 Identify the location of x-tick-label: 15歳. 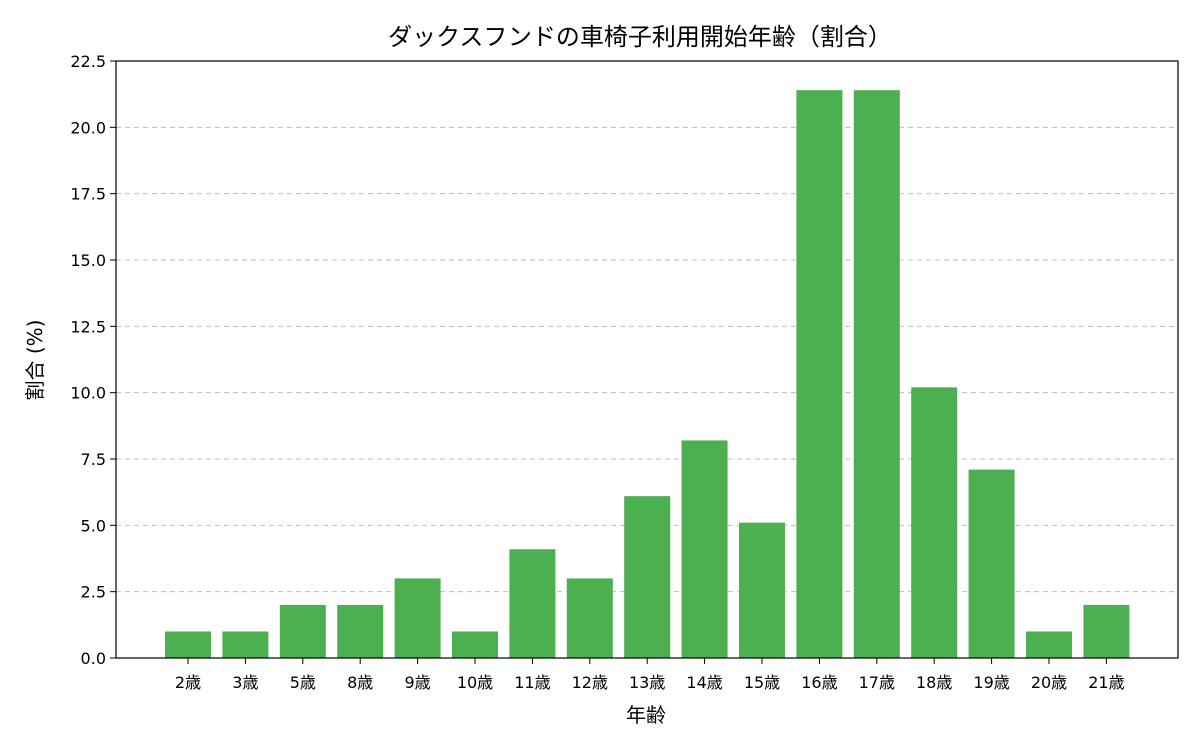
(762, 682).